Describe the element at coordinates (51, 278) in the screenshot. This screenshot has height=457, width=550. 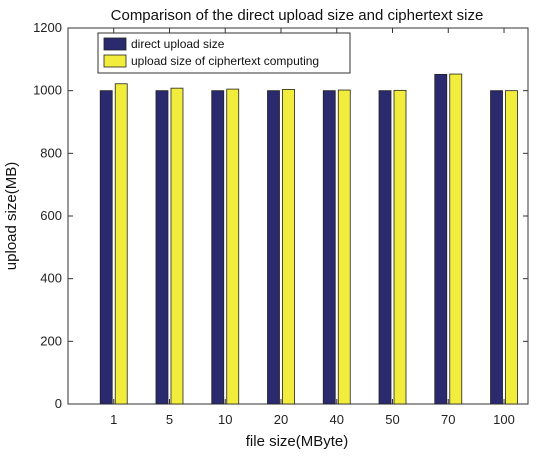
I see `y-tick-label: 400` at that location.